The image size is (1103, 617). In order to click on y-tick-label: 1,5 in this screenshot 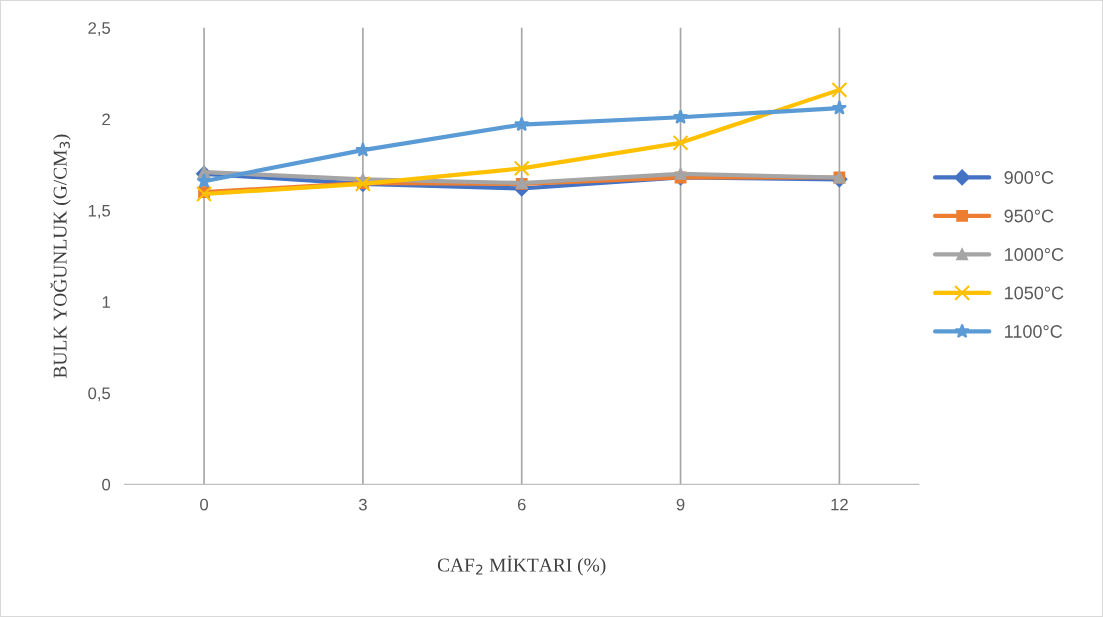, I will do `click(99, 211)`.